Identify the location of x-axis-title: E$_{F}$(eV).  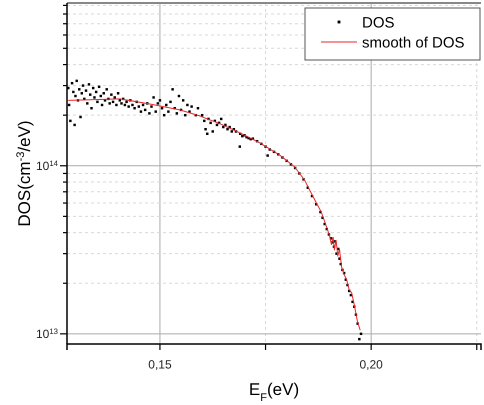
(274, 392).